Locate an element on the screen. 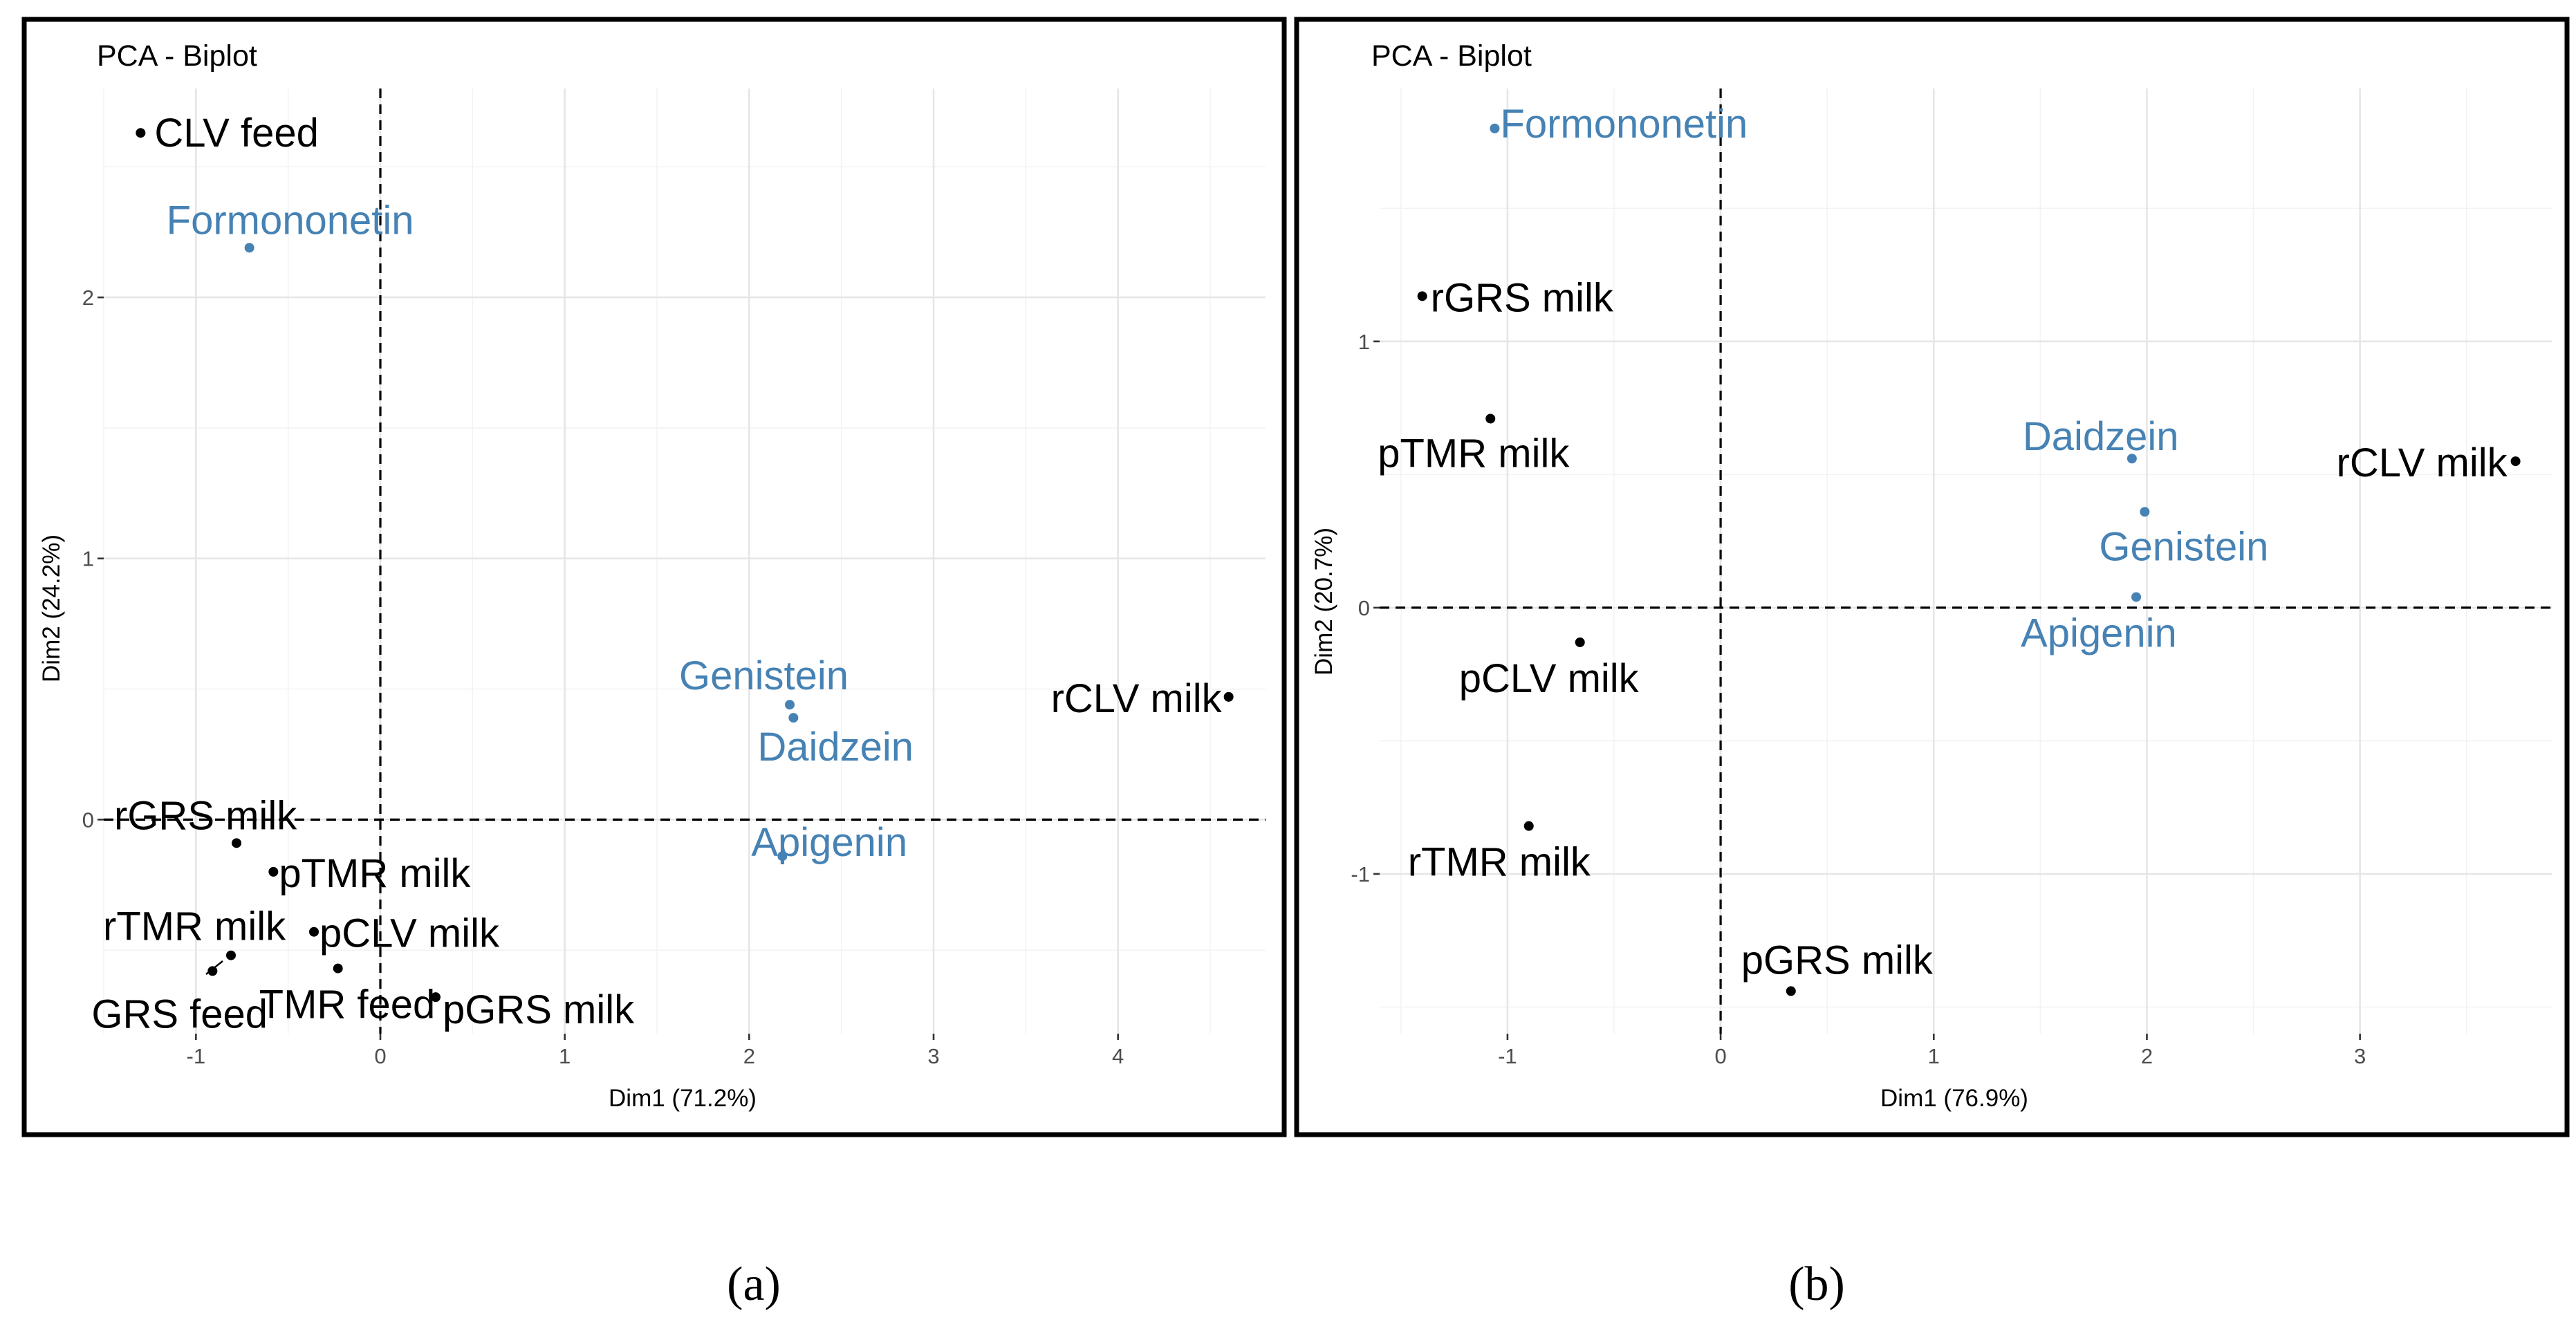 Image resolution: width=2576 pixels, height=1331 pixels. point-clv-feed is located at coordinates (141, 133).